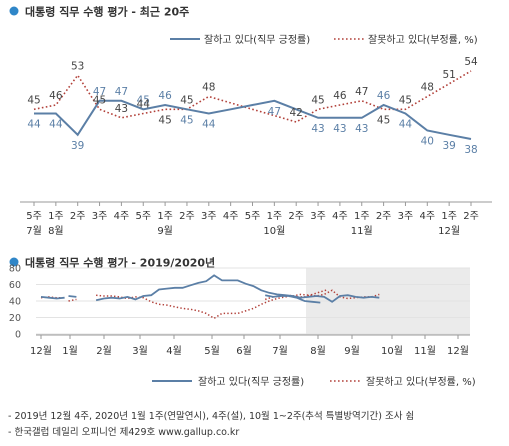  What do you see at coordinates (107, 12) in the screenshot?
I see `chart1-title: 대통령 직무 수행 평가 - 최근 20주` at bounding box center [107, 12].